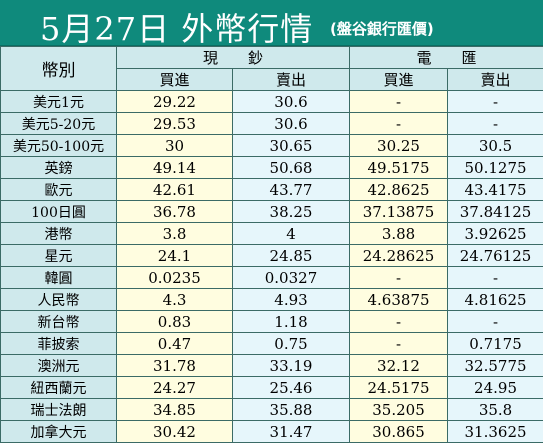 The image size is (543, 444). What do you see at coordinates (291, 79) in the screenshot?
I see `cash-sell-header: 賣出` at bounding box center [291, 79].